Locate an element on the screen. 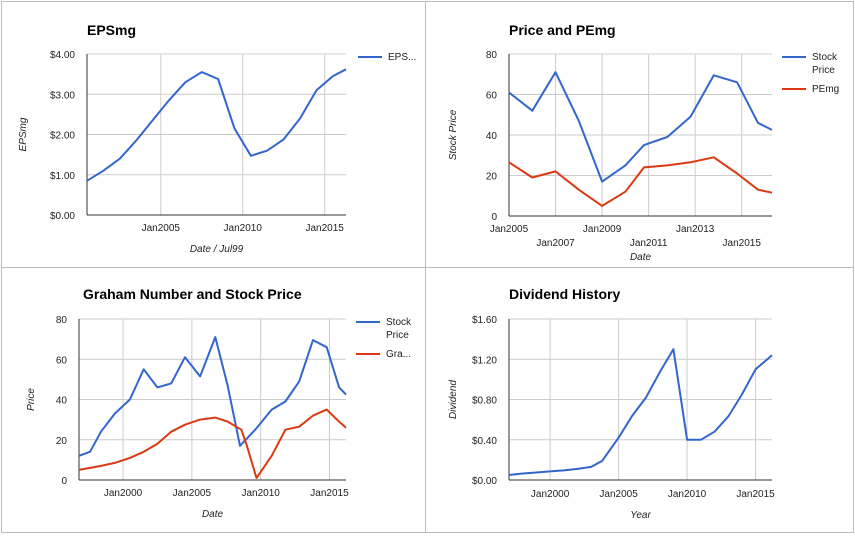 This screenshot has width=855, height=536. y-tick-label: $2.00 is located at coordinates (62, 136).